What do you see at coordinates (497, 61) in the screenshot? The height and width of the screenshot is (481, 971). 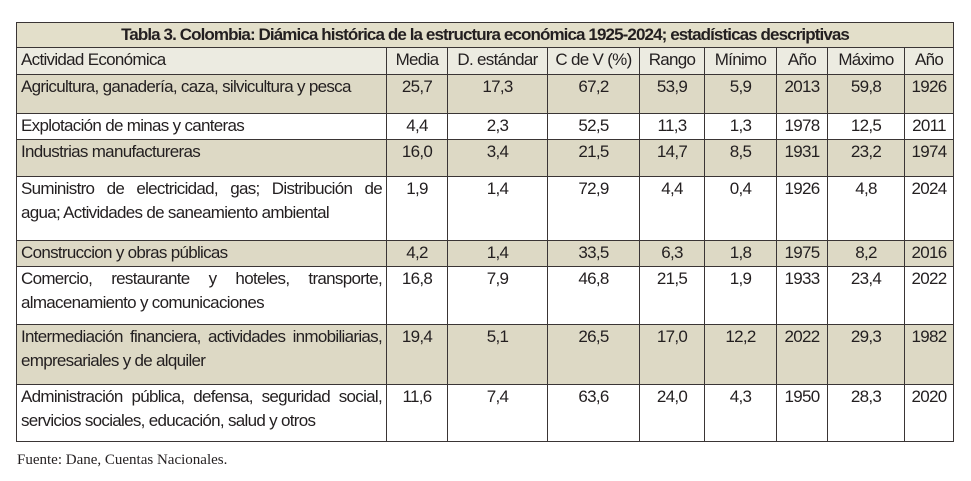 I see `column-header: D. estándar` at bounding box center [497, 61].